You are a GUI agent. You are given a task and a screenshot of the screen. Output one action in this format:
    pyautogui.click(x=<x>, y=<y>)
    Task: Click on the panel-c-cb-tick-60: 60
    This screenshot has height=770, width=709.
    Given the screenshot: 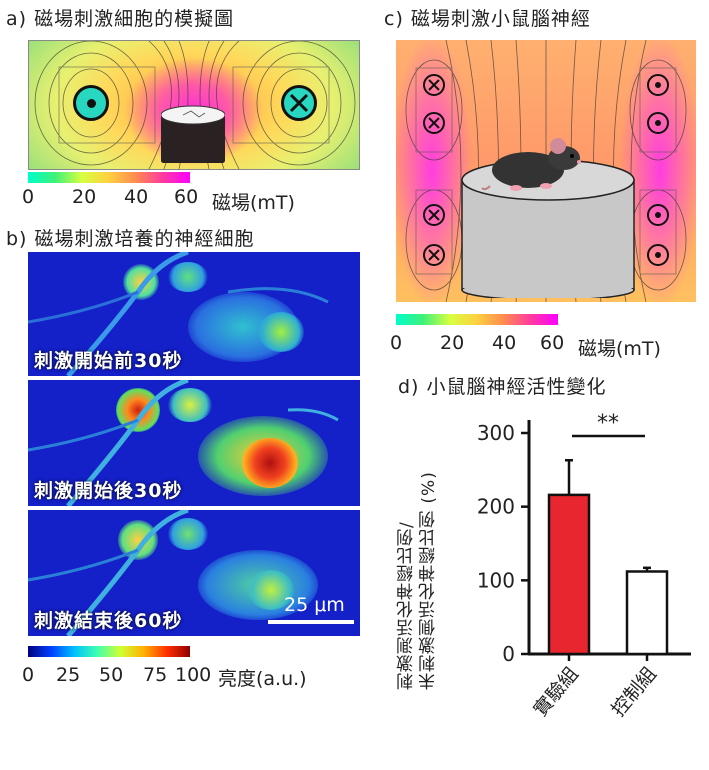 What is the action you would take?
    pyautogui.click(x=552, y=343)
    